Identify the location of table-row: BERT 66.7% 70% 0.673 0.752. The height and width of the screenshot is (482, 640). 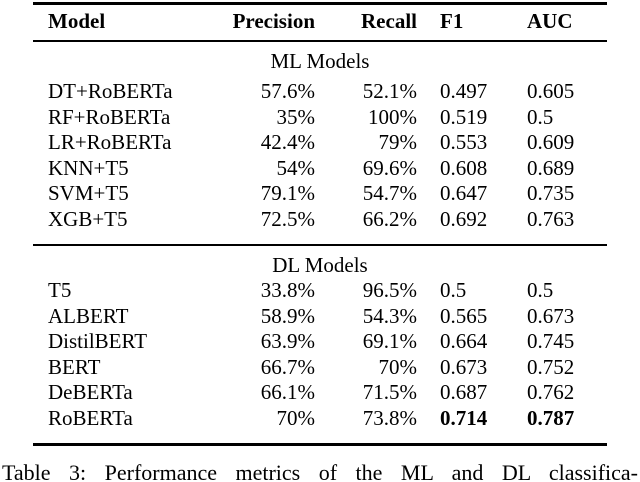
(320, 367).